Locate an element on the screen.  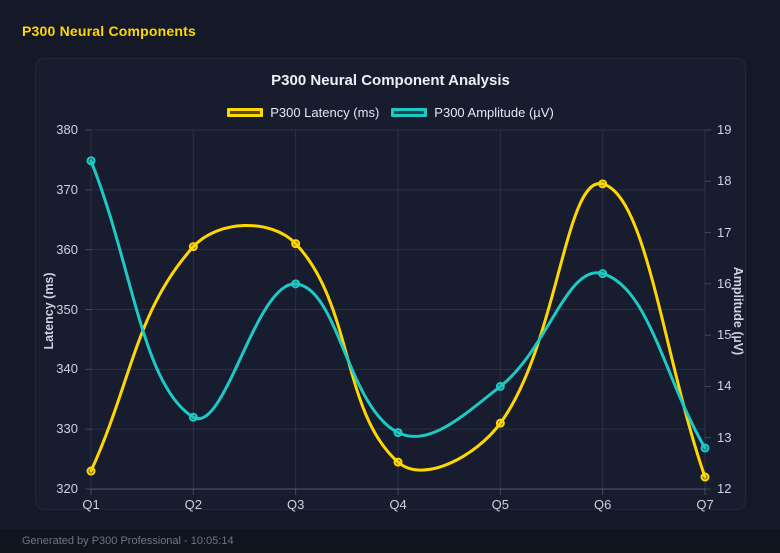
right-axis-tick-label: 17 is located at coordinates (724, 232).